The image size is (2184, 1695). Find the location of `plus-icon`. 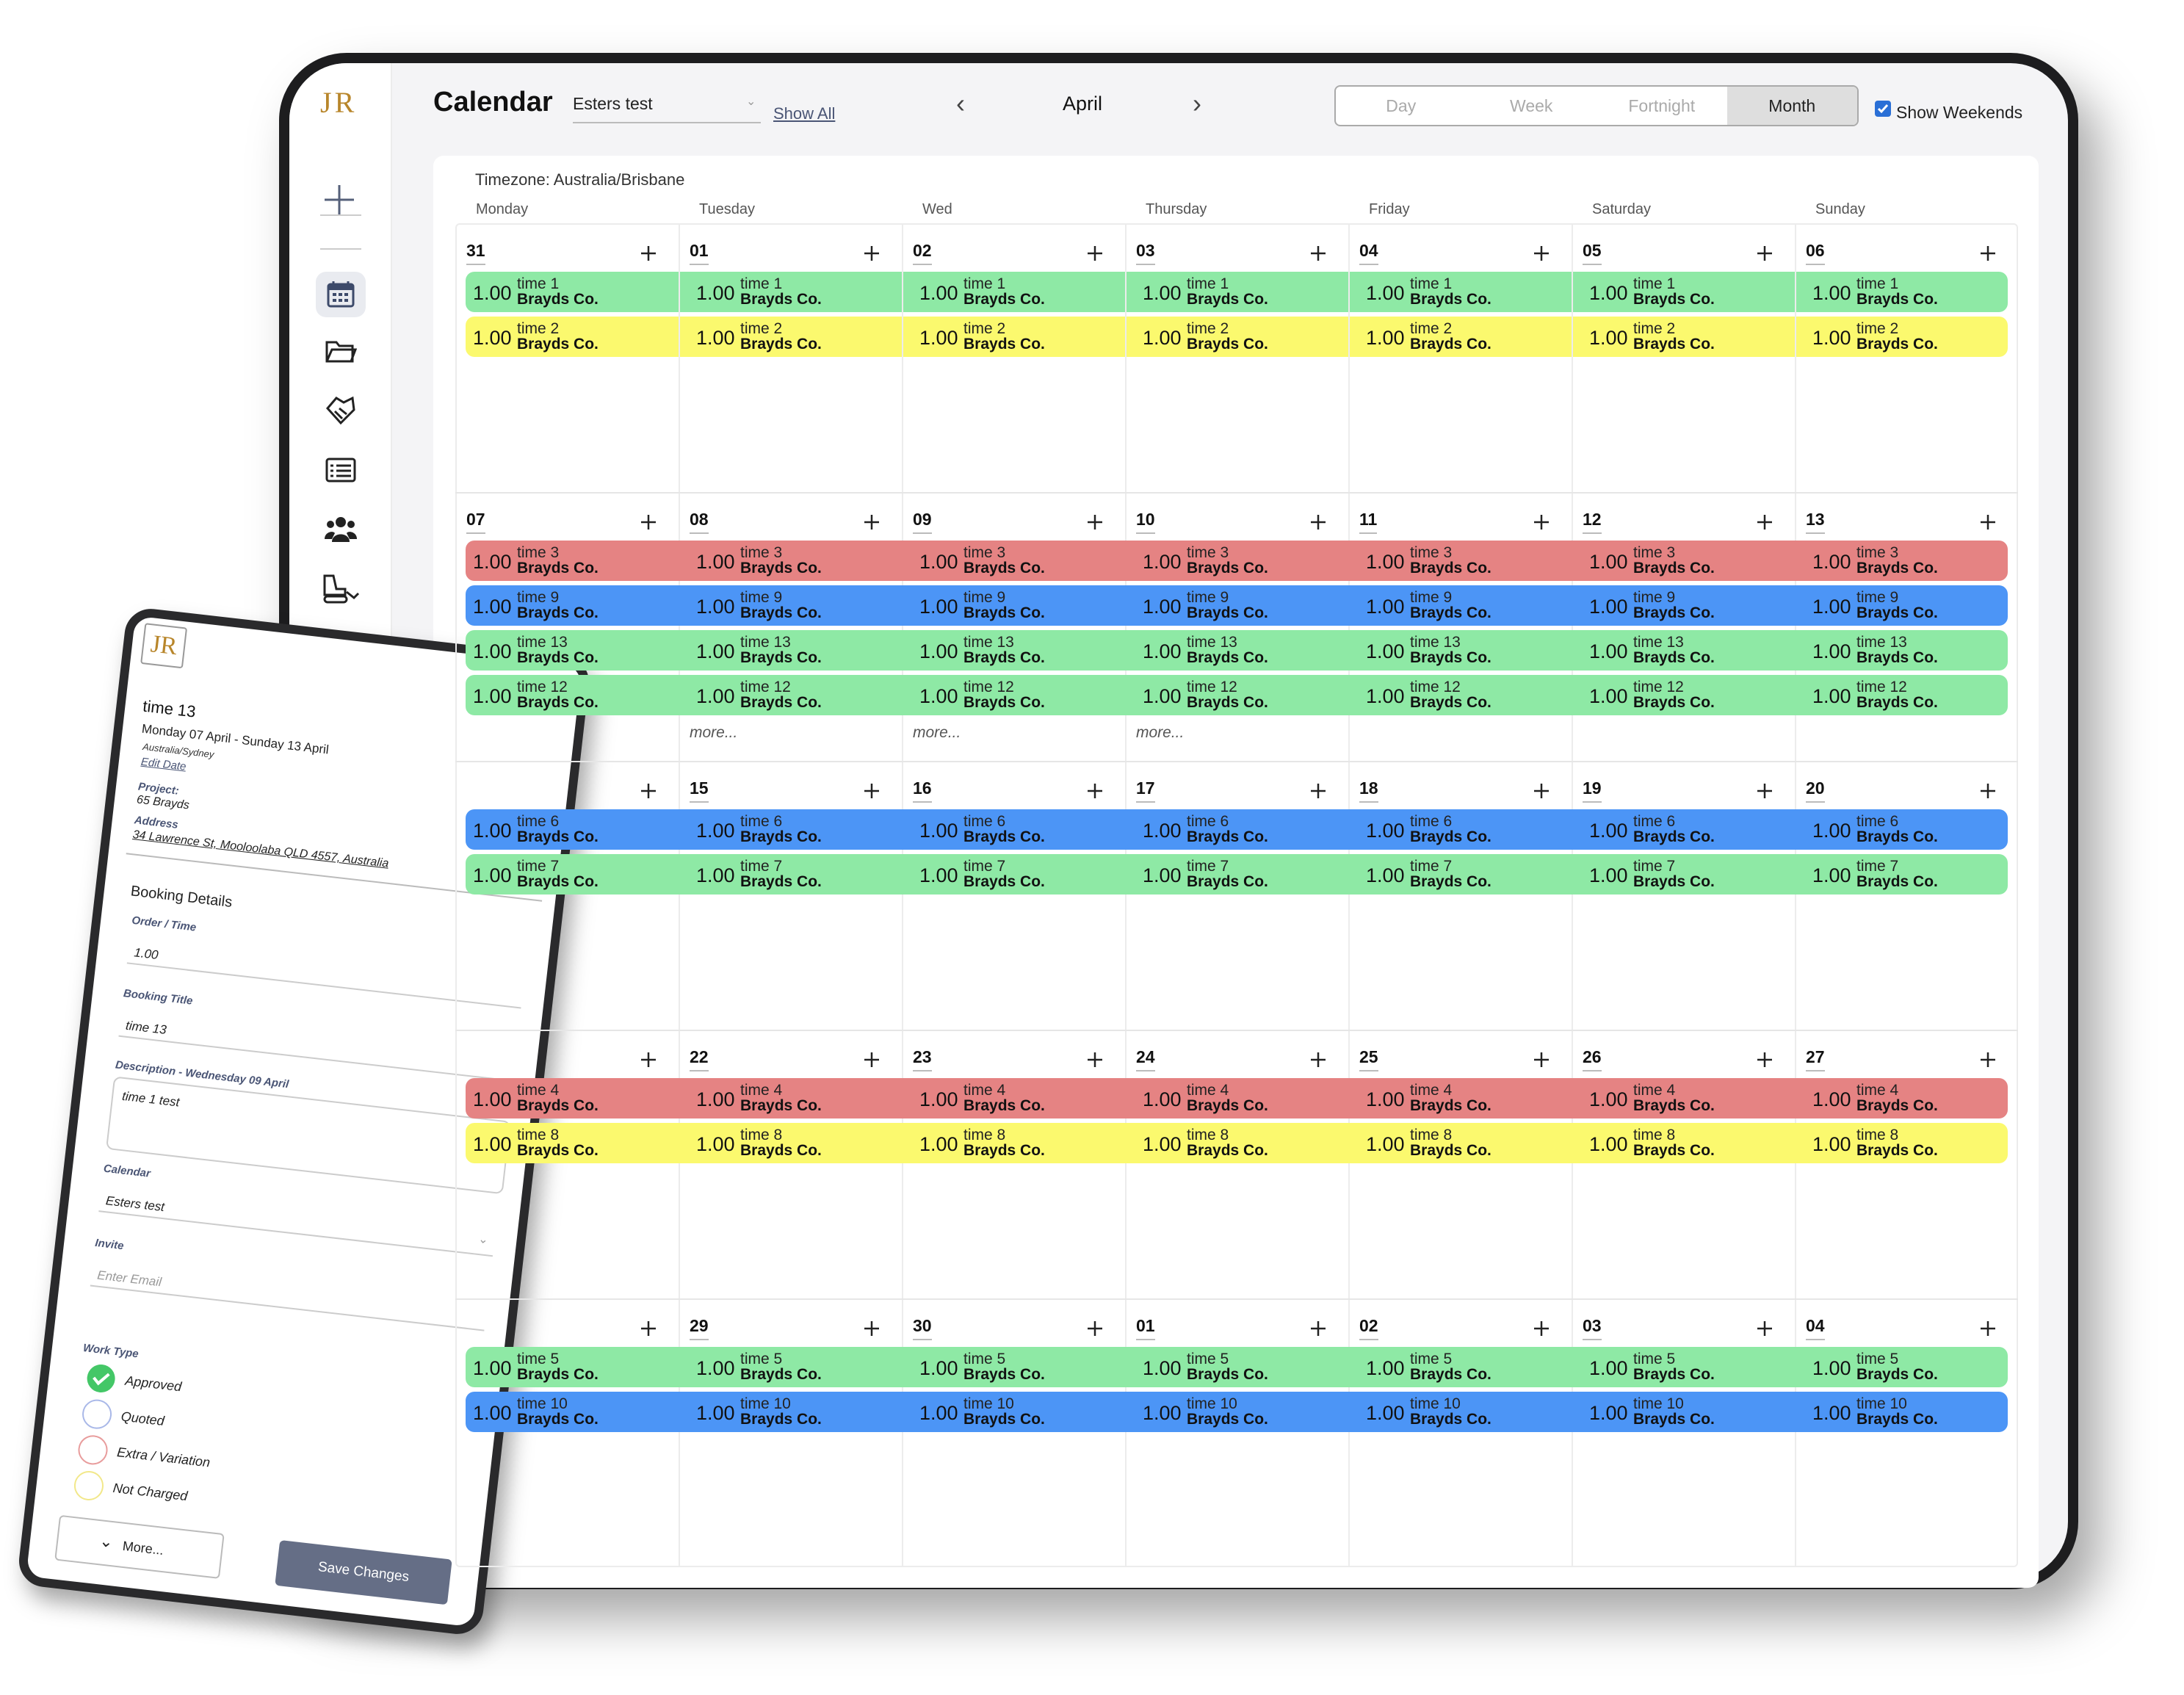

plus-icon is located at coordinates (1764, 1328).